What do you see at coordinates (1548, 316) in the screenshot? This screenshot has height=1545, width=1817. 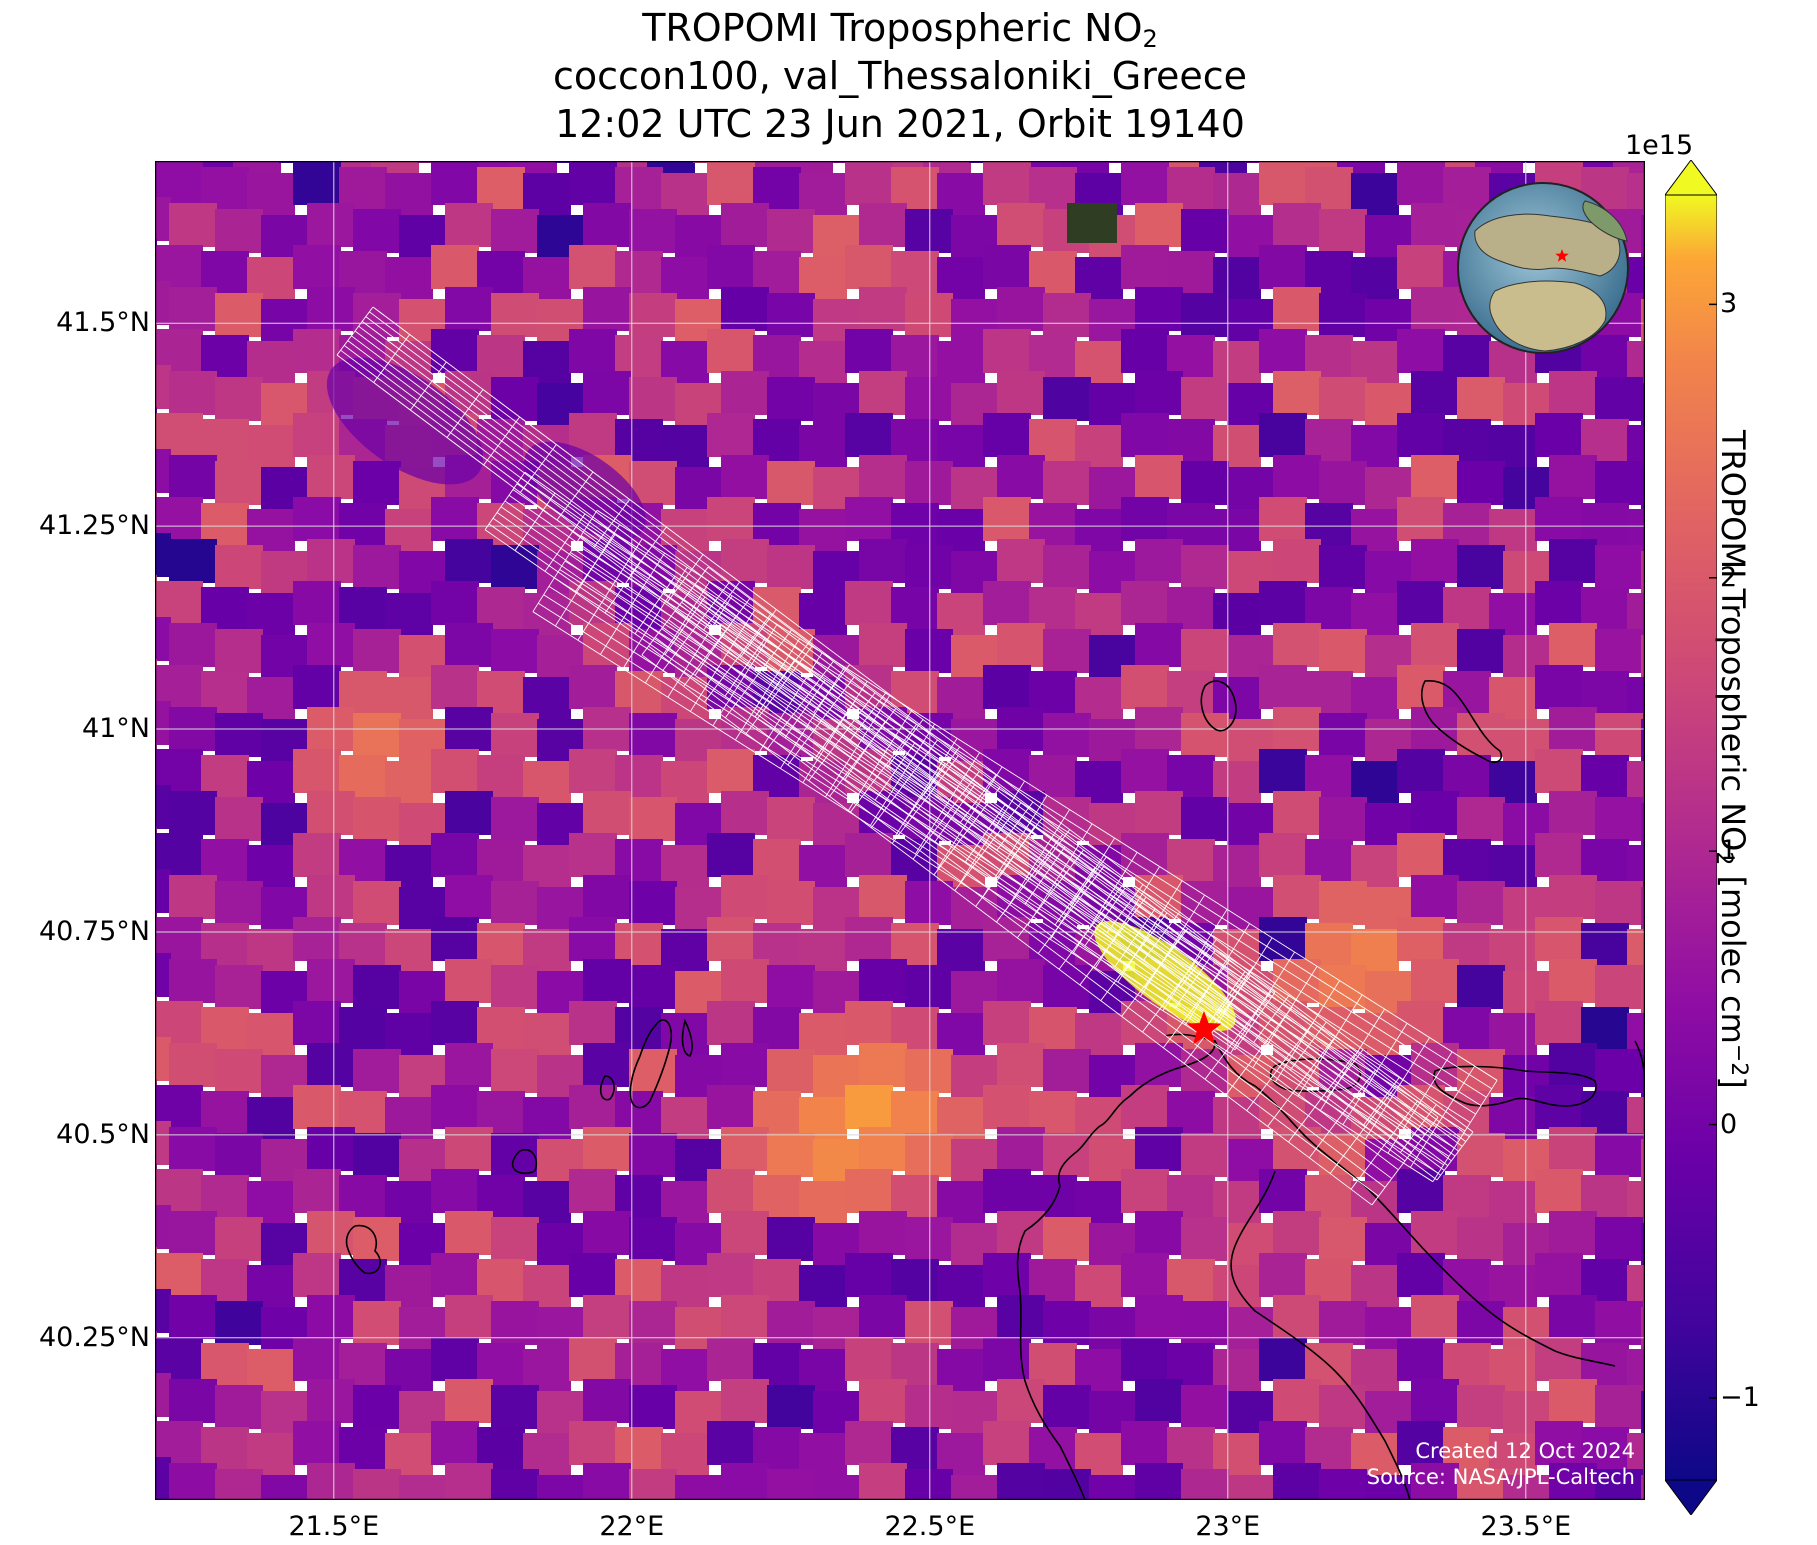 I see `globe-africa-landmass` at bounding box center [1548, 316].